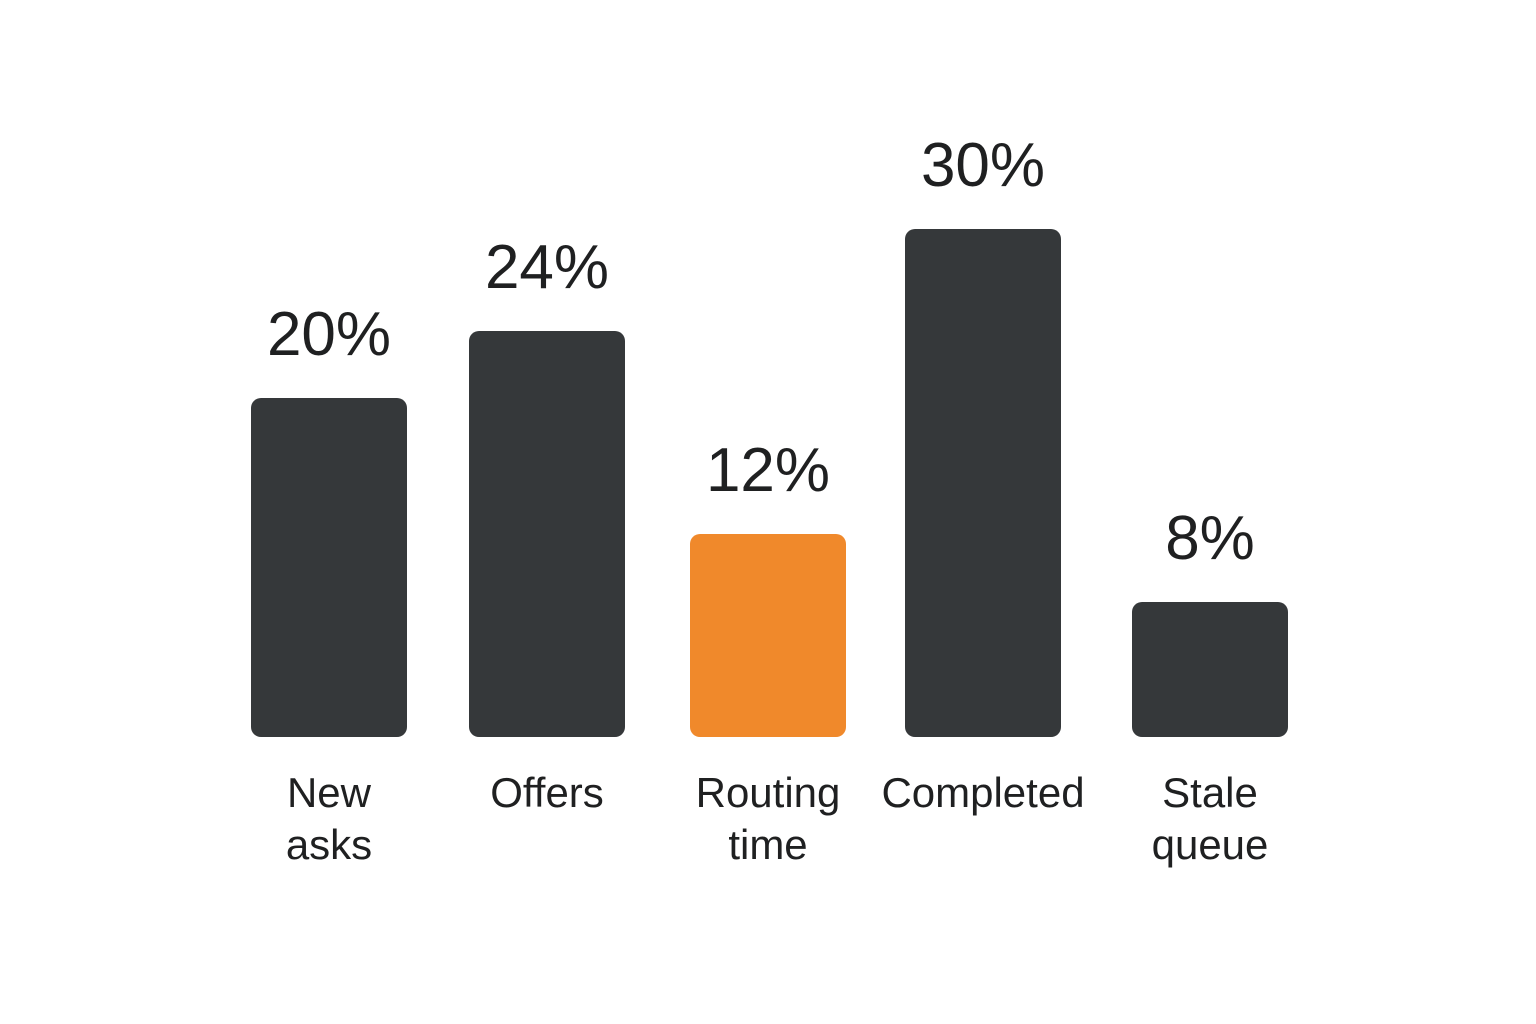 Image resolution: width=1536 pixels, height=1024 pixels. Describe the element at coordinates (1210, 818) in the screenshot. I see `category-label: Stale queue` at that location.